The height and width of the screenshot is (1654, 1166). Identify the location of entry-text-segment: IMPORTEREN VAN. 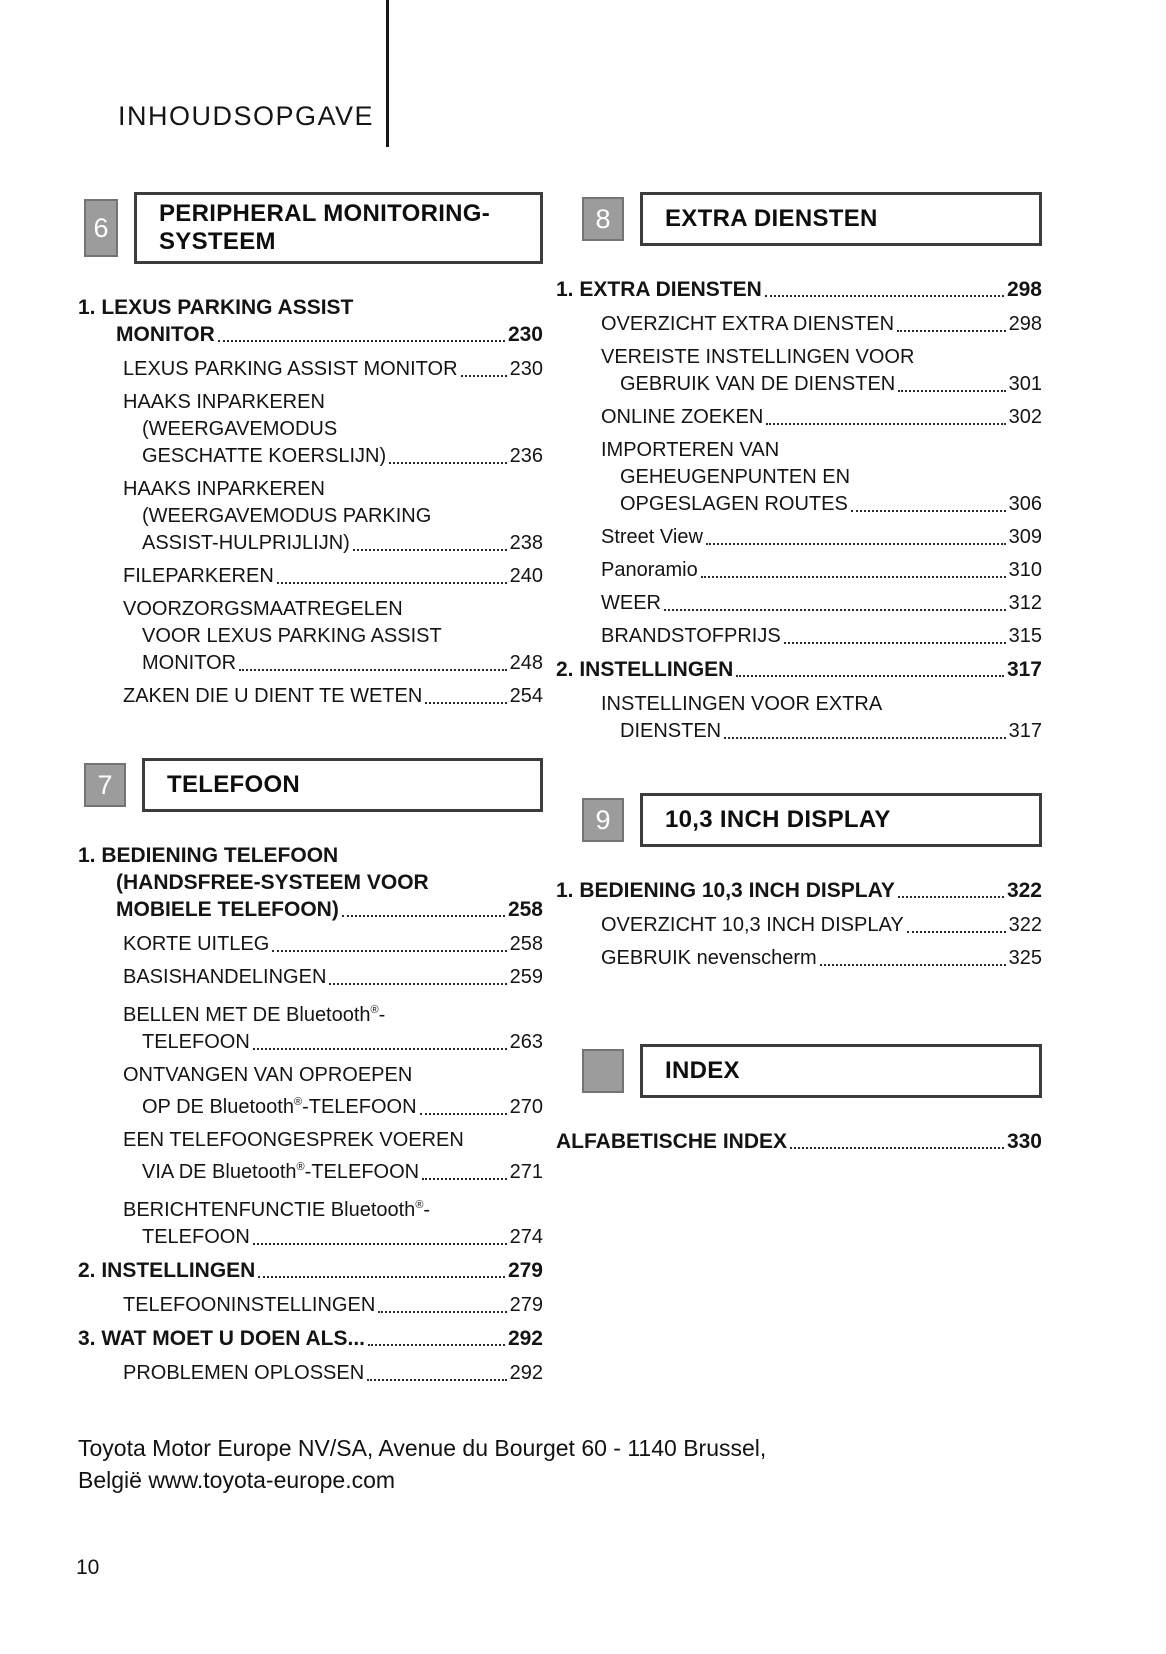
(690, 450).